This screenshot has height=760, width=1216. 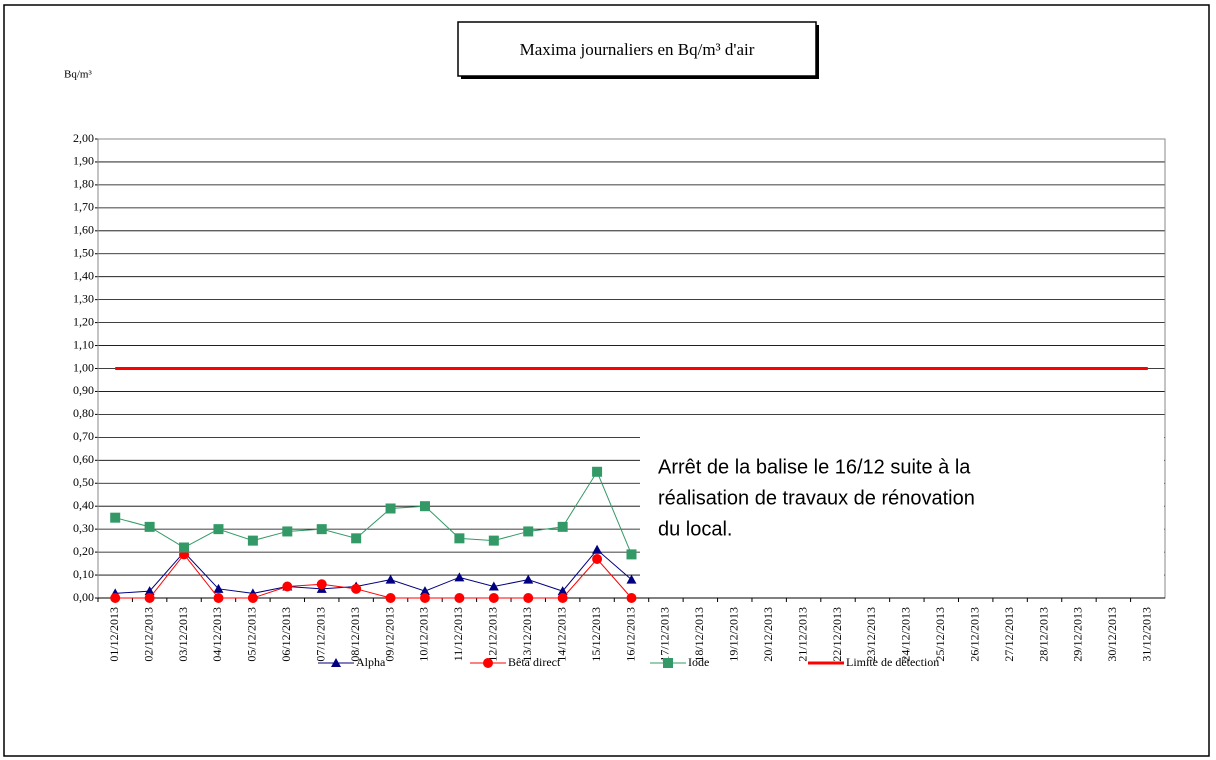 I want to click on y-tick-label: 0,50, so click(x=83, y=482).